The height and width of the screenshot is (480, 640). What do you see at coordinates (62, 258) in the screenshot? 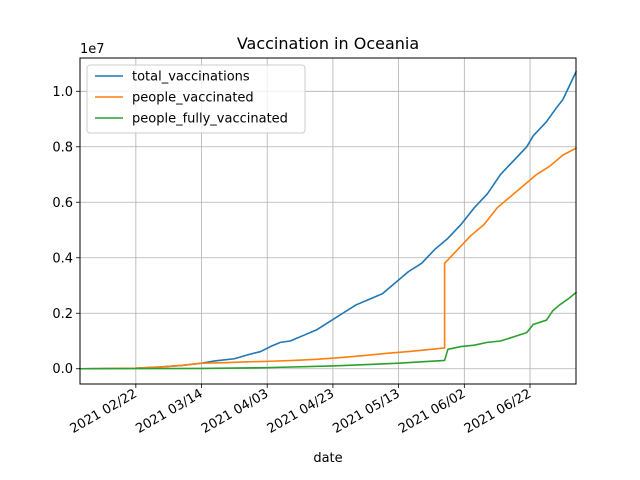
I see `y-tick-label: 0.4` at bounding box center [62, 258].